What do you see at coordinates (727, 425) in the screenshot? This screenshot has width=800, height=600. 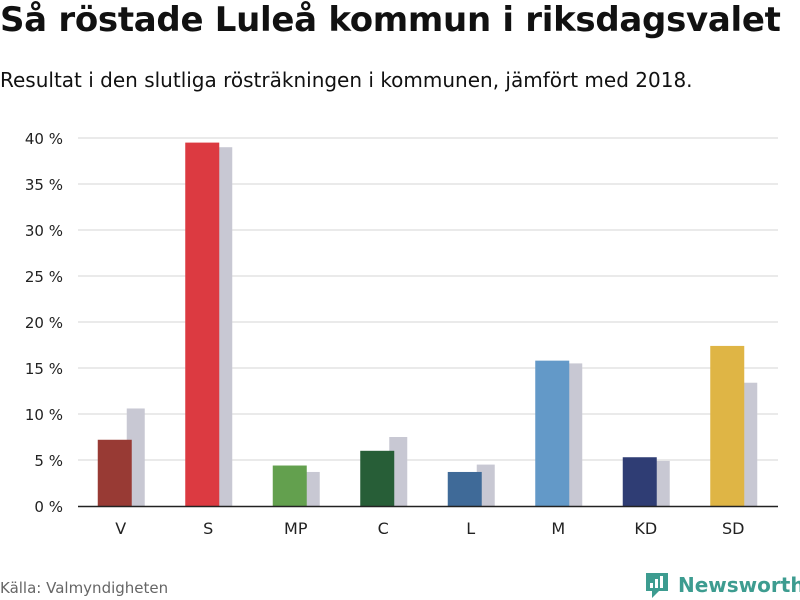 I see `bar-current-SD` at bounding box center [727, 425].